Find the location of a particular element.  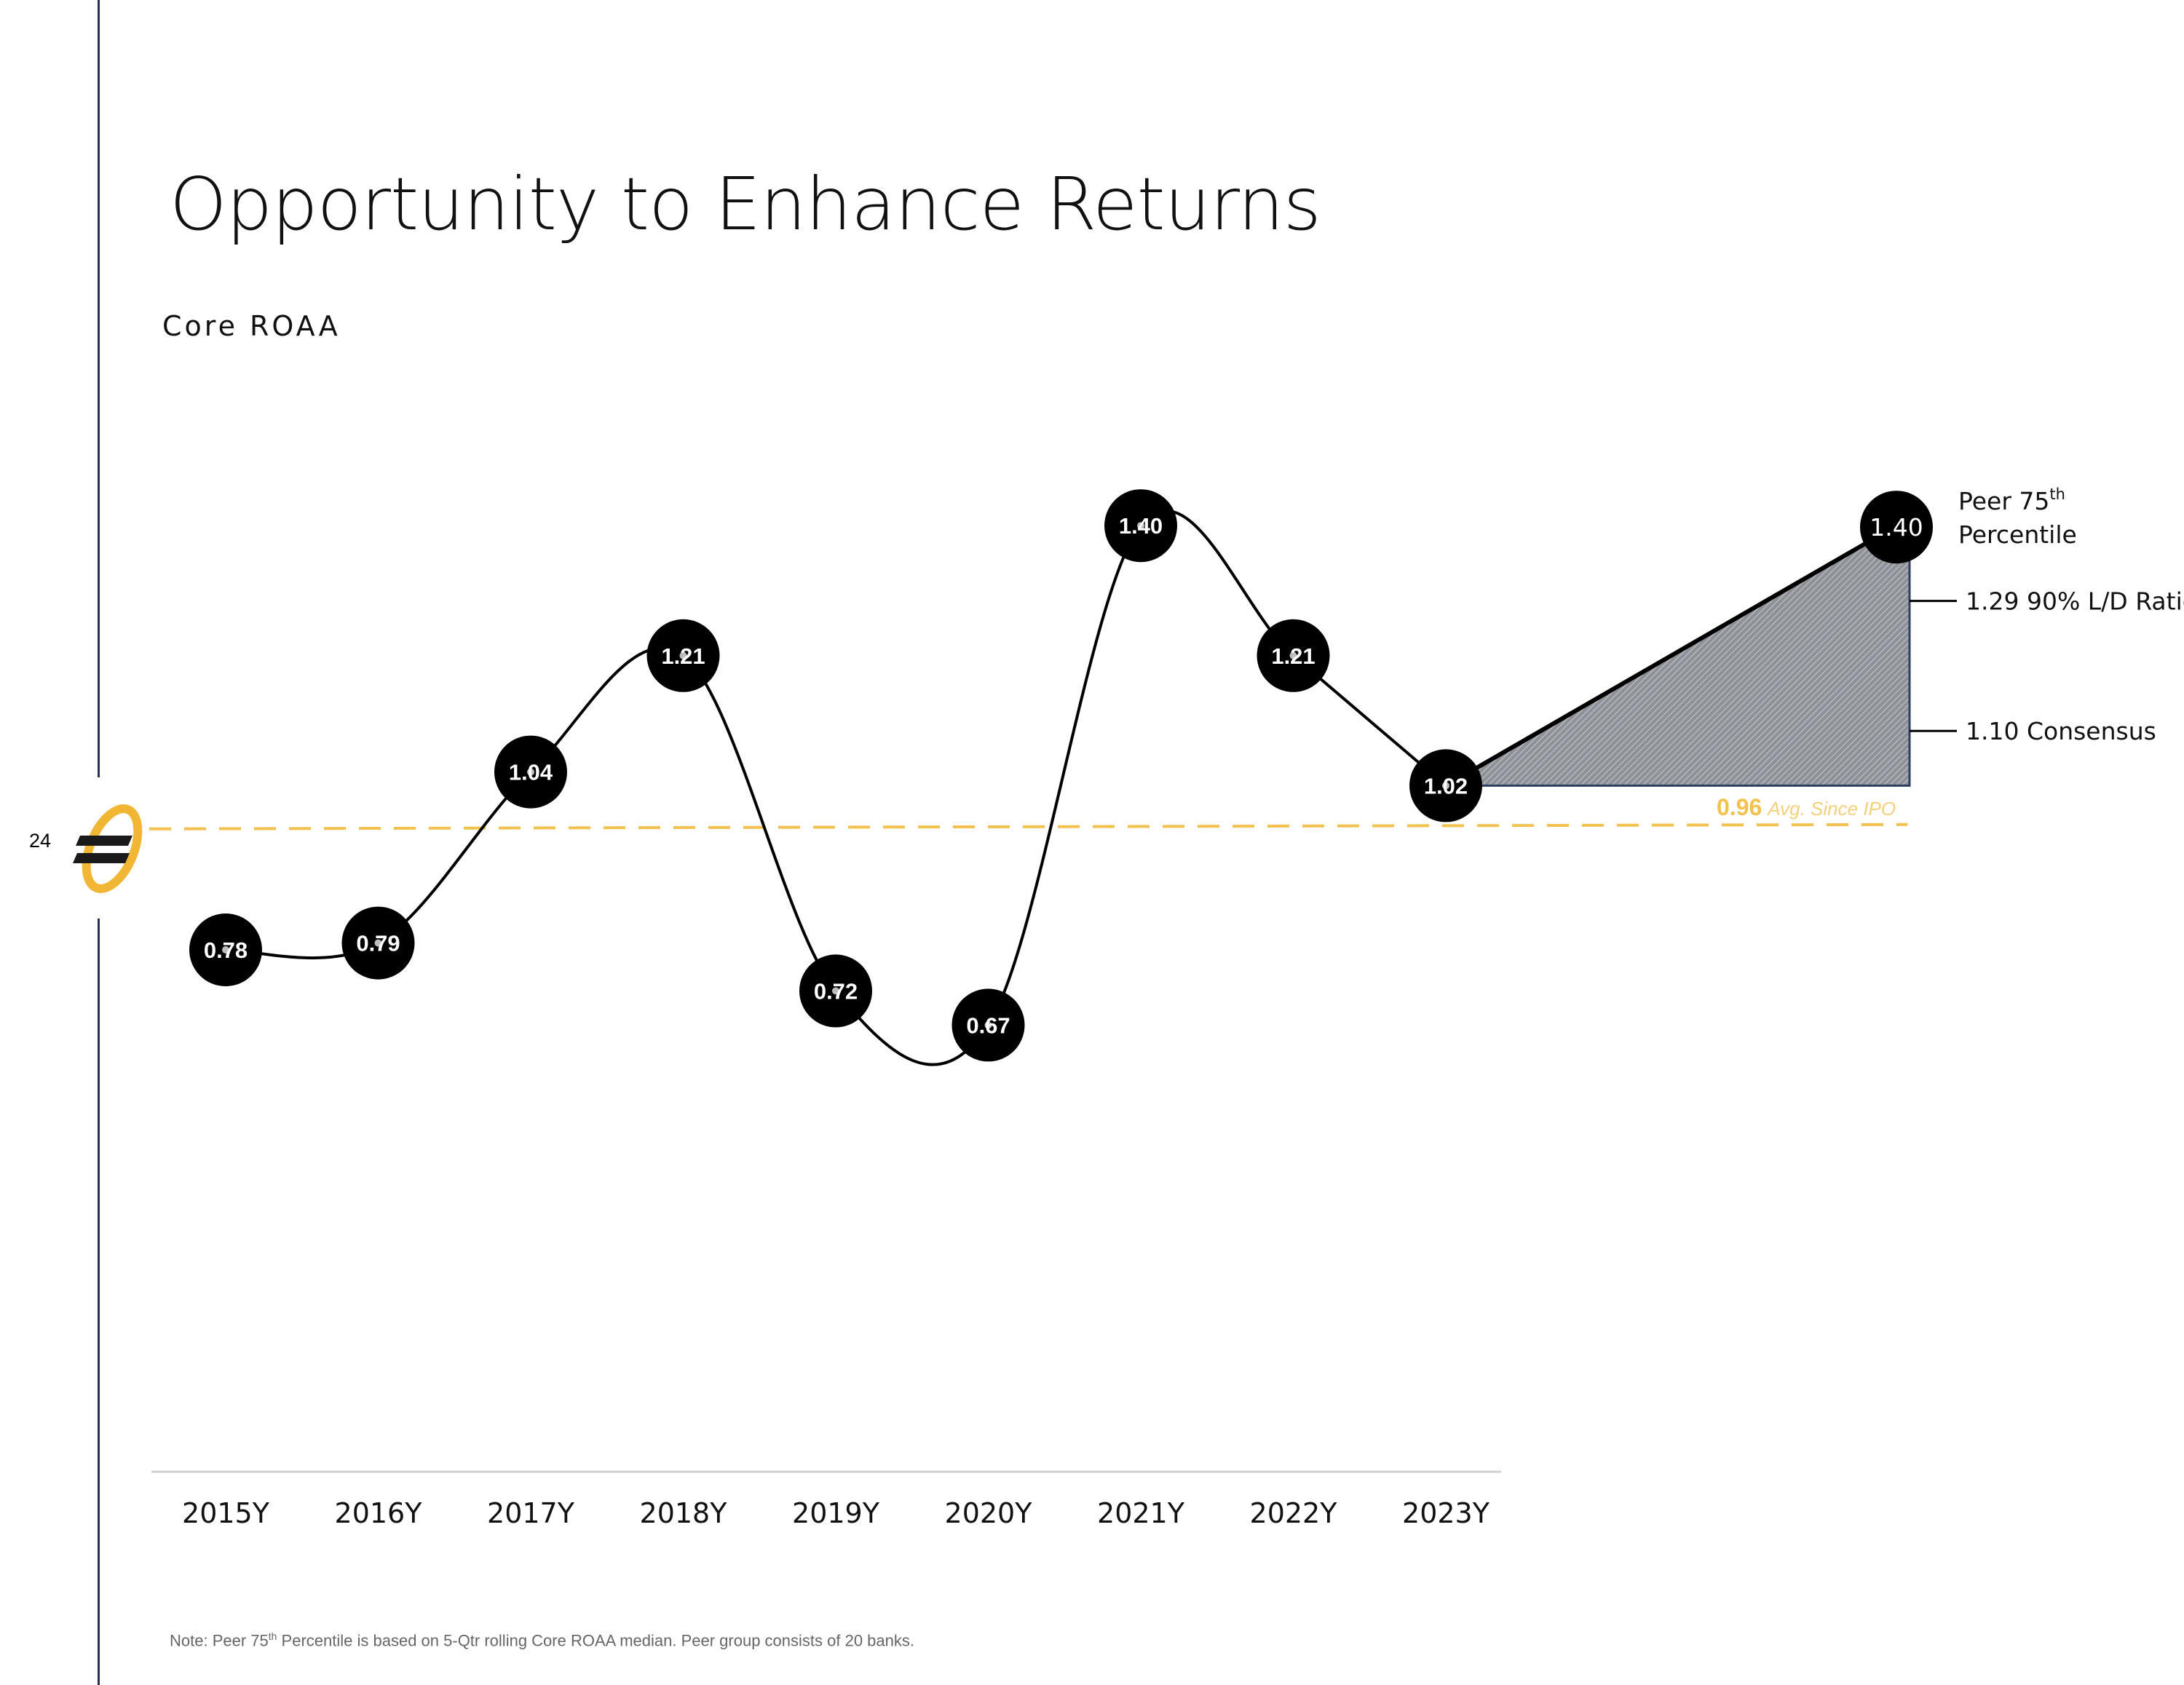

peer-label-main: Peer 75 is located at coordinates (2003, 501).